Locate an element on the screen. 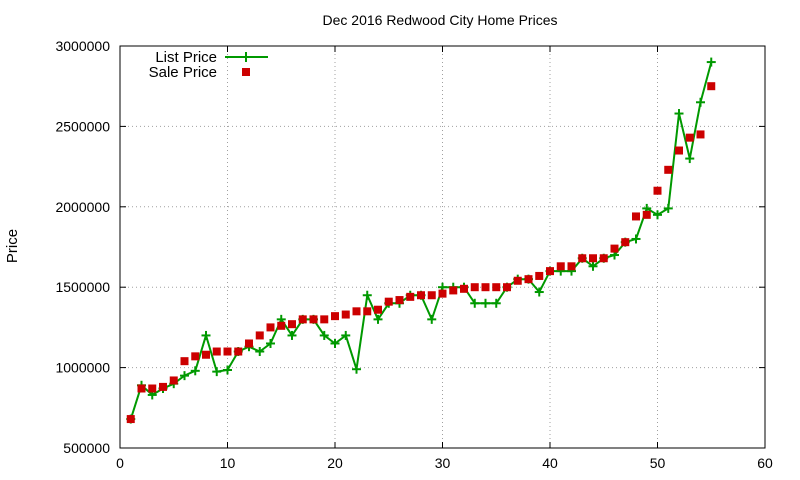  y-tick-label: 2000000 is located at coordinates (82, 207).